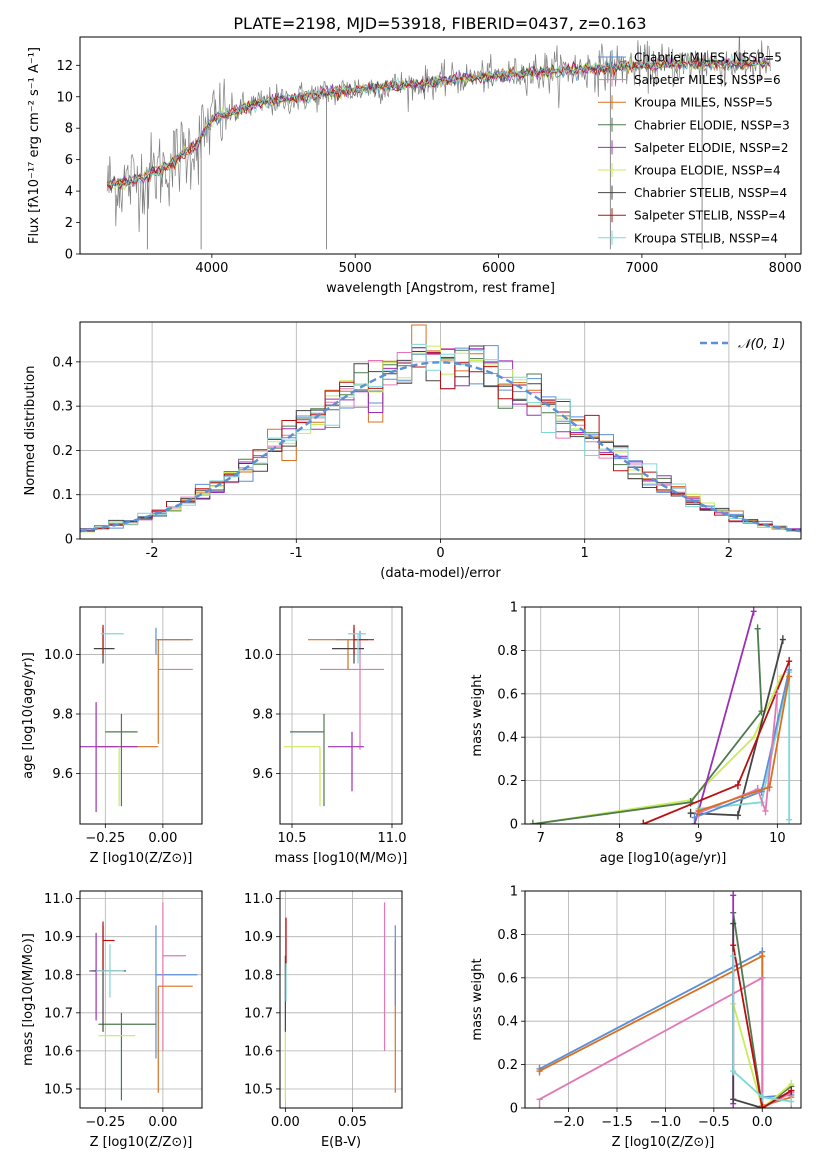 This screenshot has height=1170, width=819. Describe the element at coordinates (69, 192) in the screenshot. I see `y-tick-label: 4` at that location.